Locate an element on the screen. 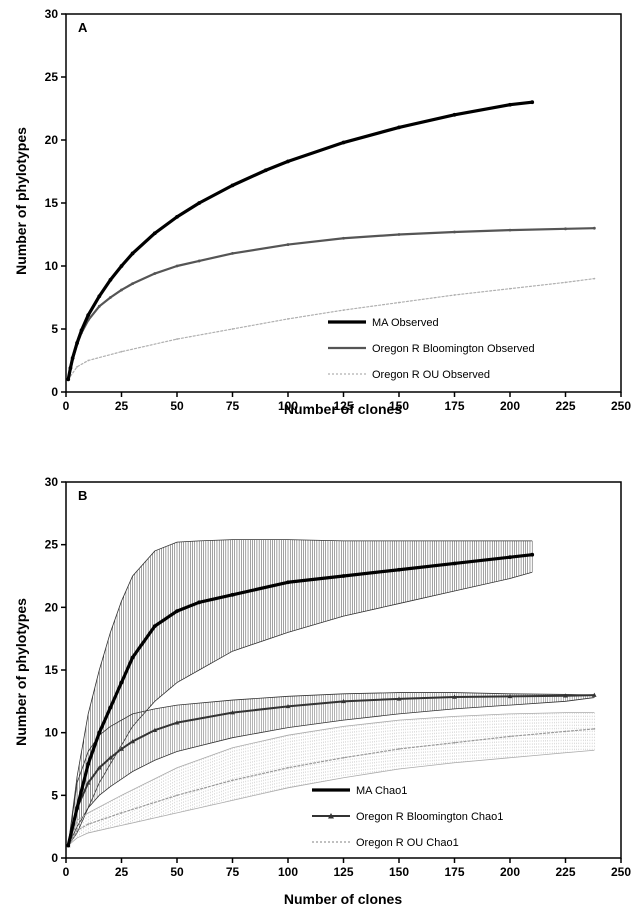 This screenshot has height=911, width=637. panel-b-x-tick-label: 225 is located at coordinates (565, 872).